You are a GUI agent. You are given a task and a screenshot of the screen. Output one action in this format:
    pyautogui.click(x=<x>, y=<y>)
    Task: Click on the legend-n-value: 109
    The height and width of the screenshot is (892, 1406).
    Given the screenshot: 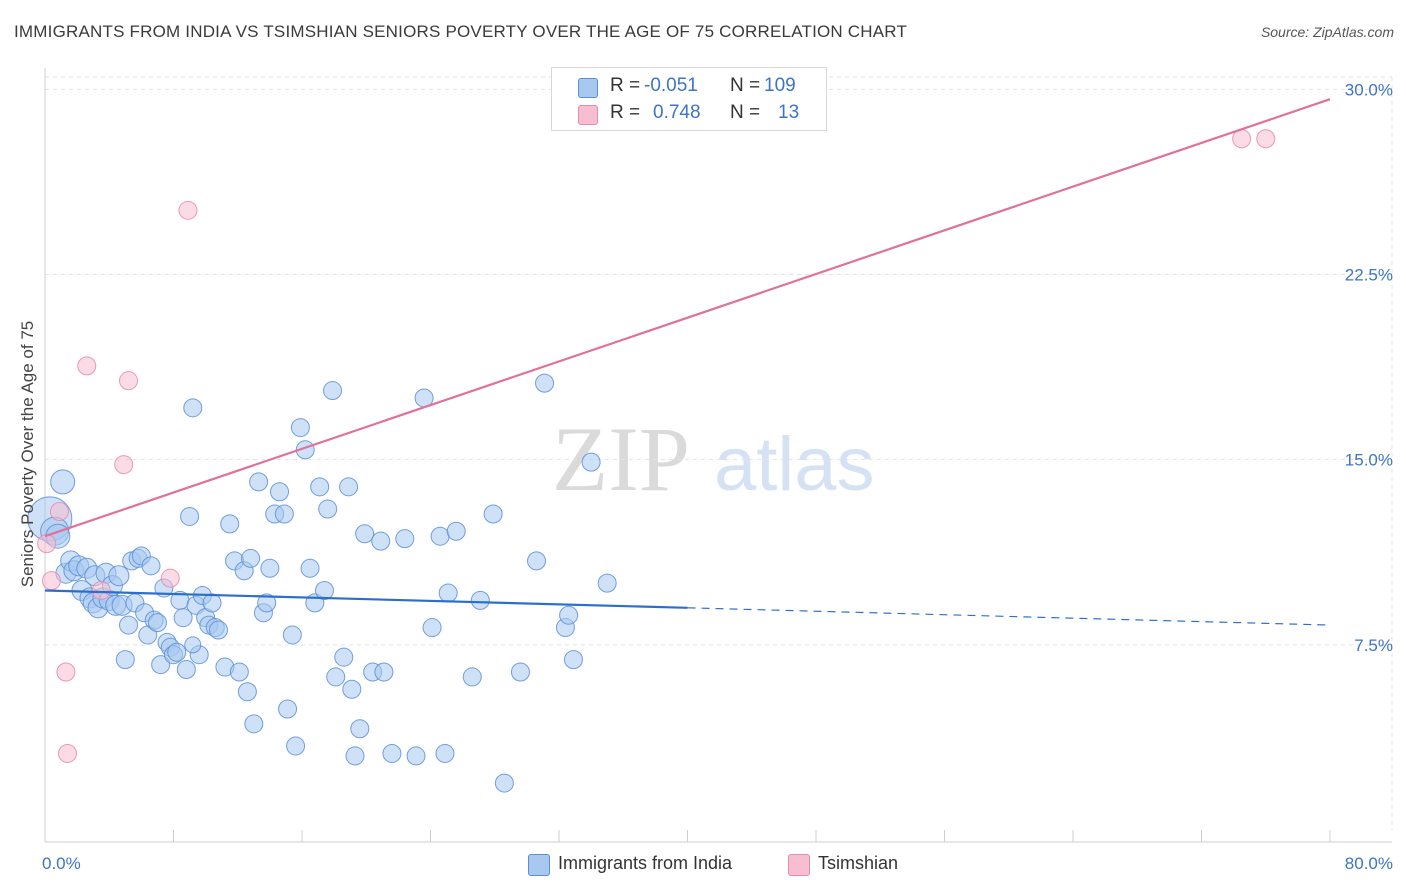 What is the action you would take?
    pyautogui.click(x=780, y=85)
    